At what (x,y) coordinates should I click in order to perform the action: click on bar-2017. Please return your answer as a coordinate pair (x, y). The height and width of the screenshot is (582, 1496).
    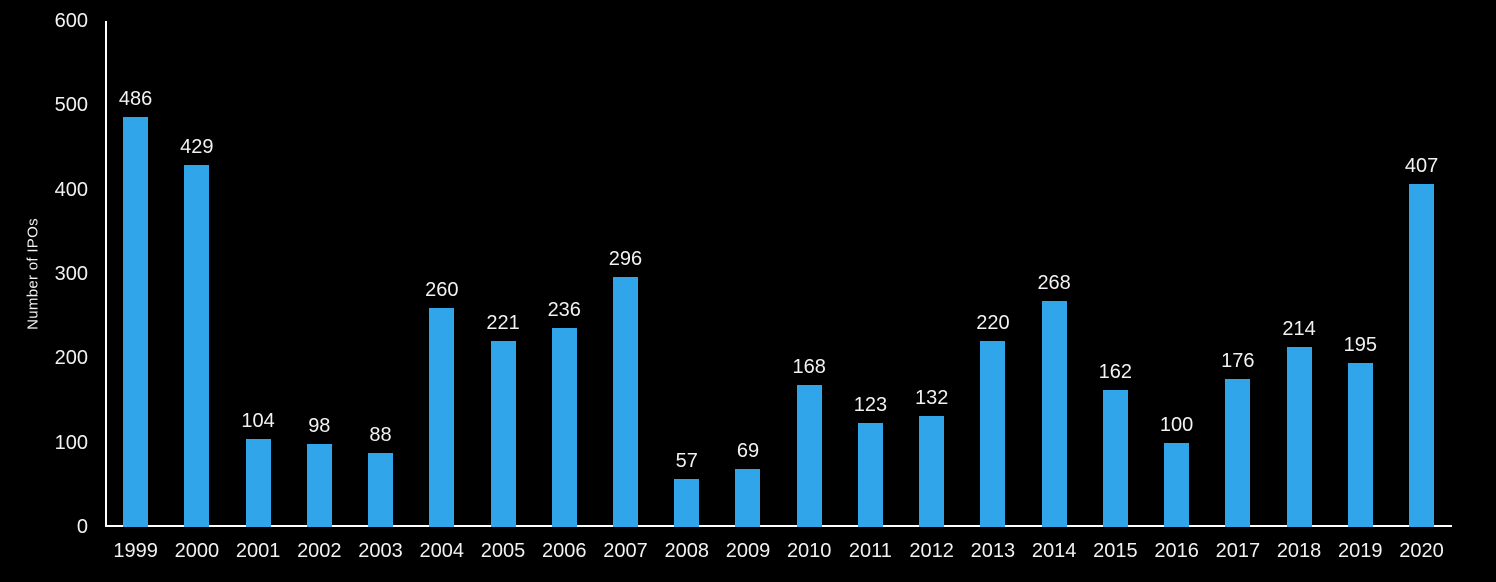
    Looking at the image, I should click on (1238, 452).